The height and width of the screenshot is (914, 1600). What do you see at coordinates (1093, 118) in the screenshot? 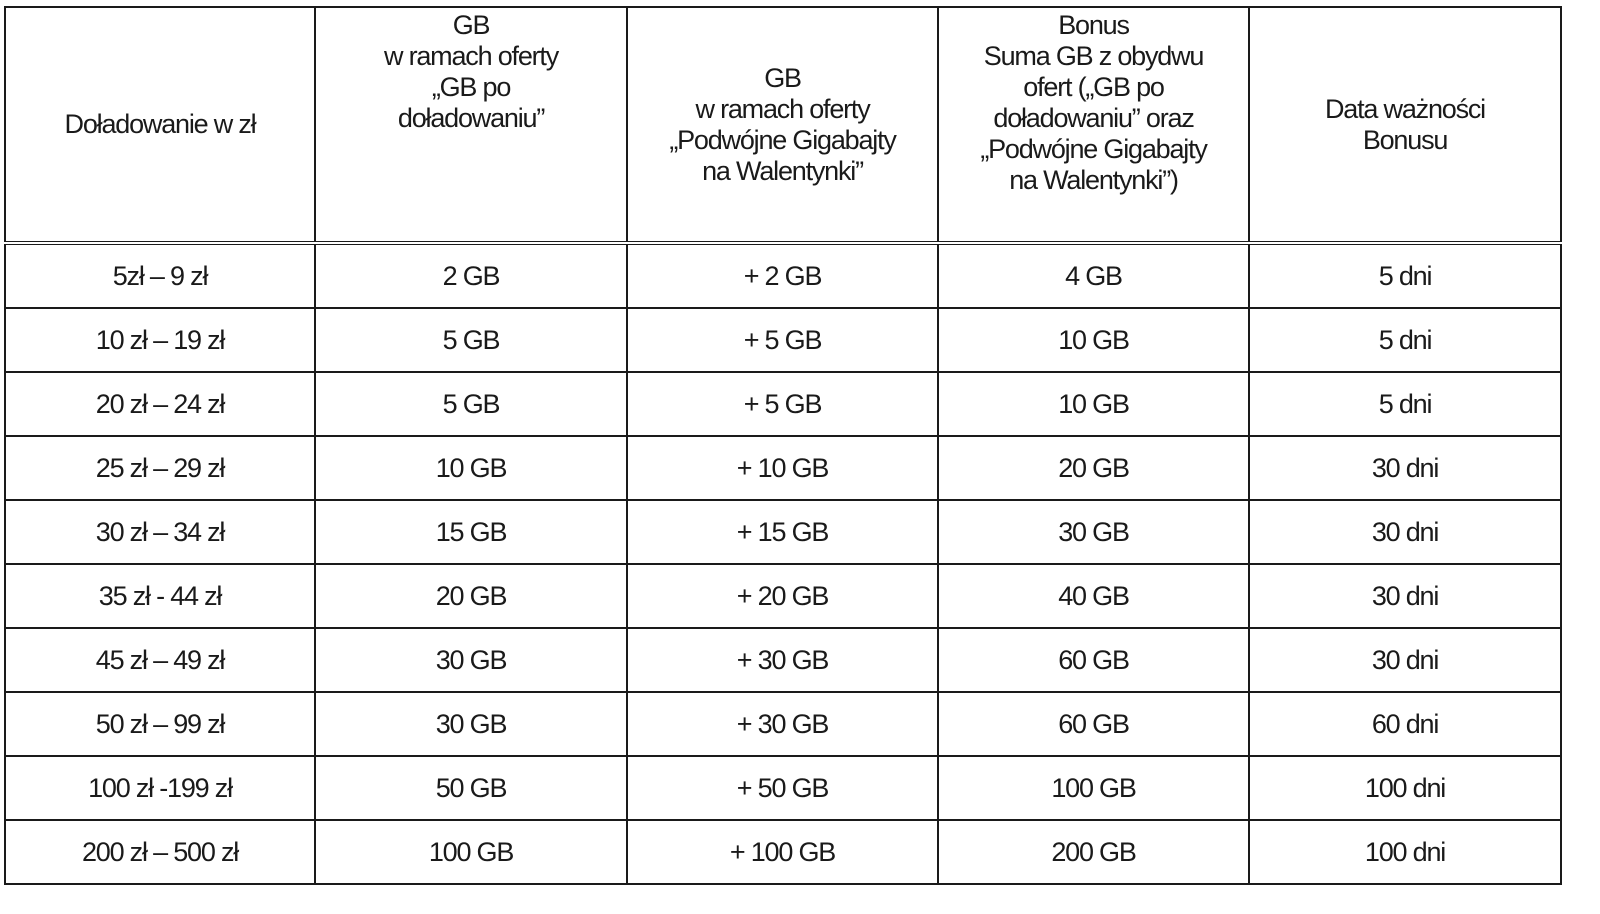
I see `header-line: doładowaniu” oraz` at bounding box center [1093, 118].